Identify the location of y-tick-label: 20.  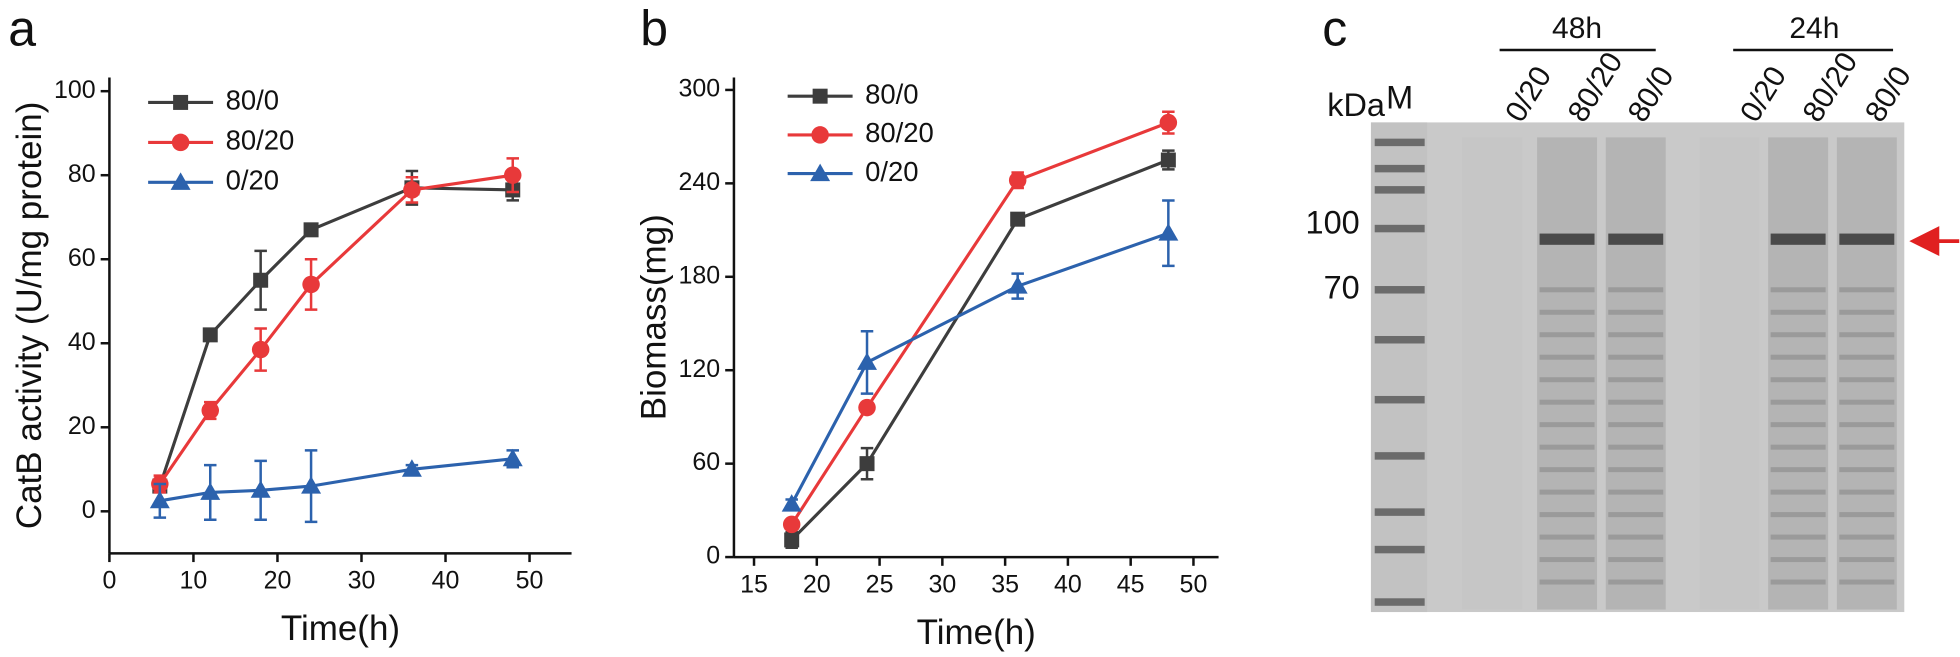
(82, 426).